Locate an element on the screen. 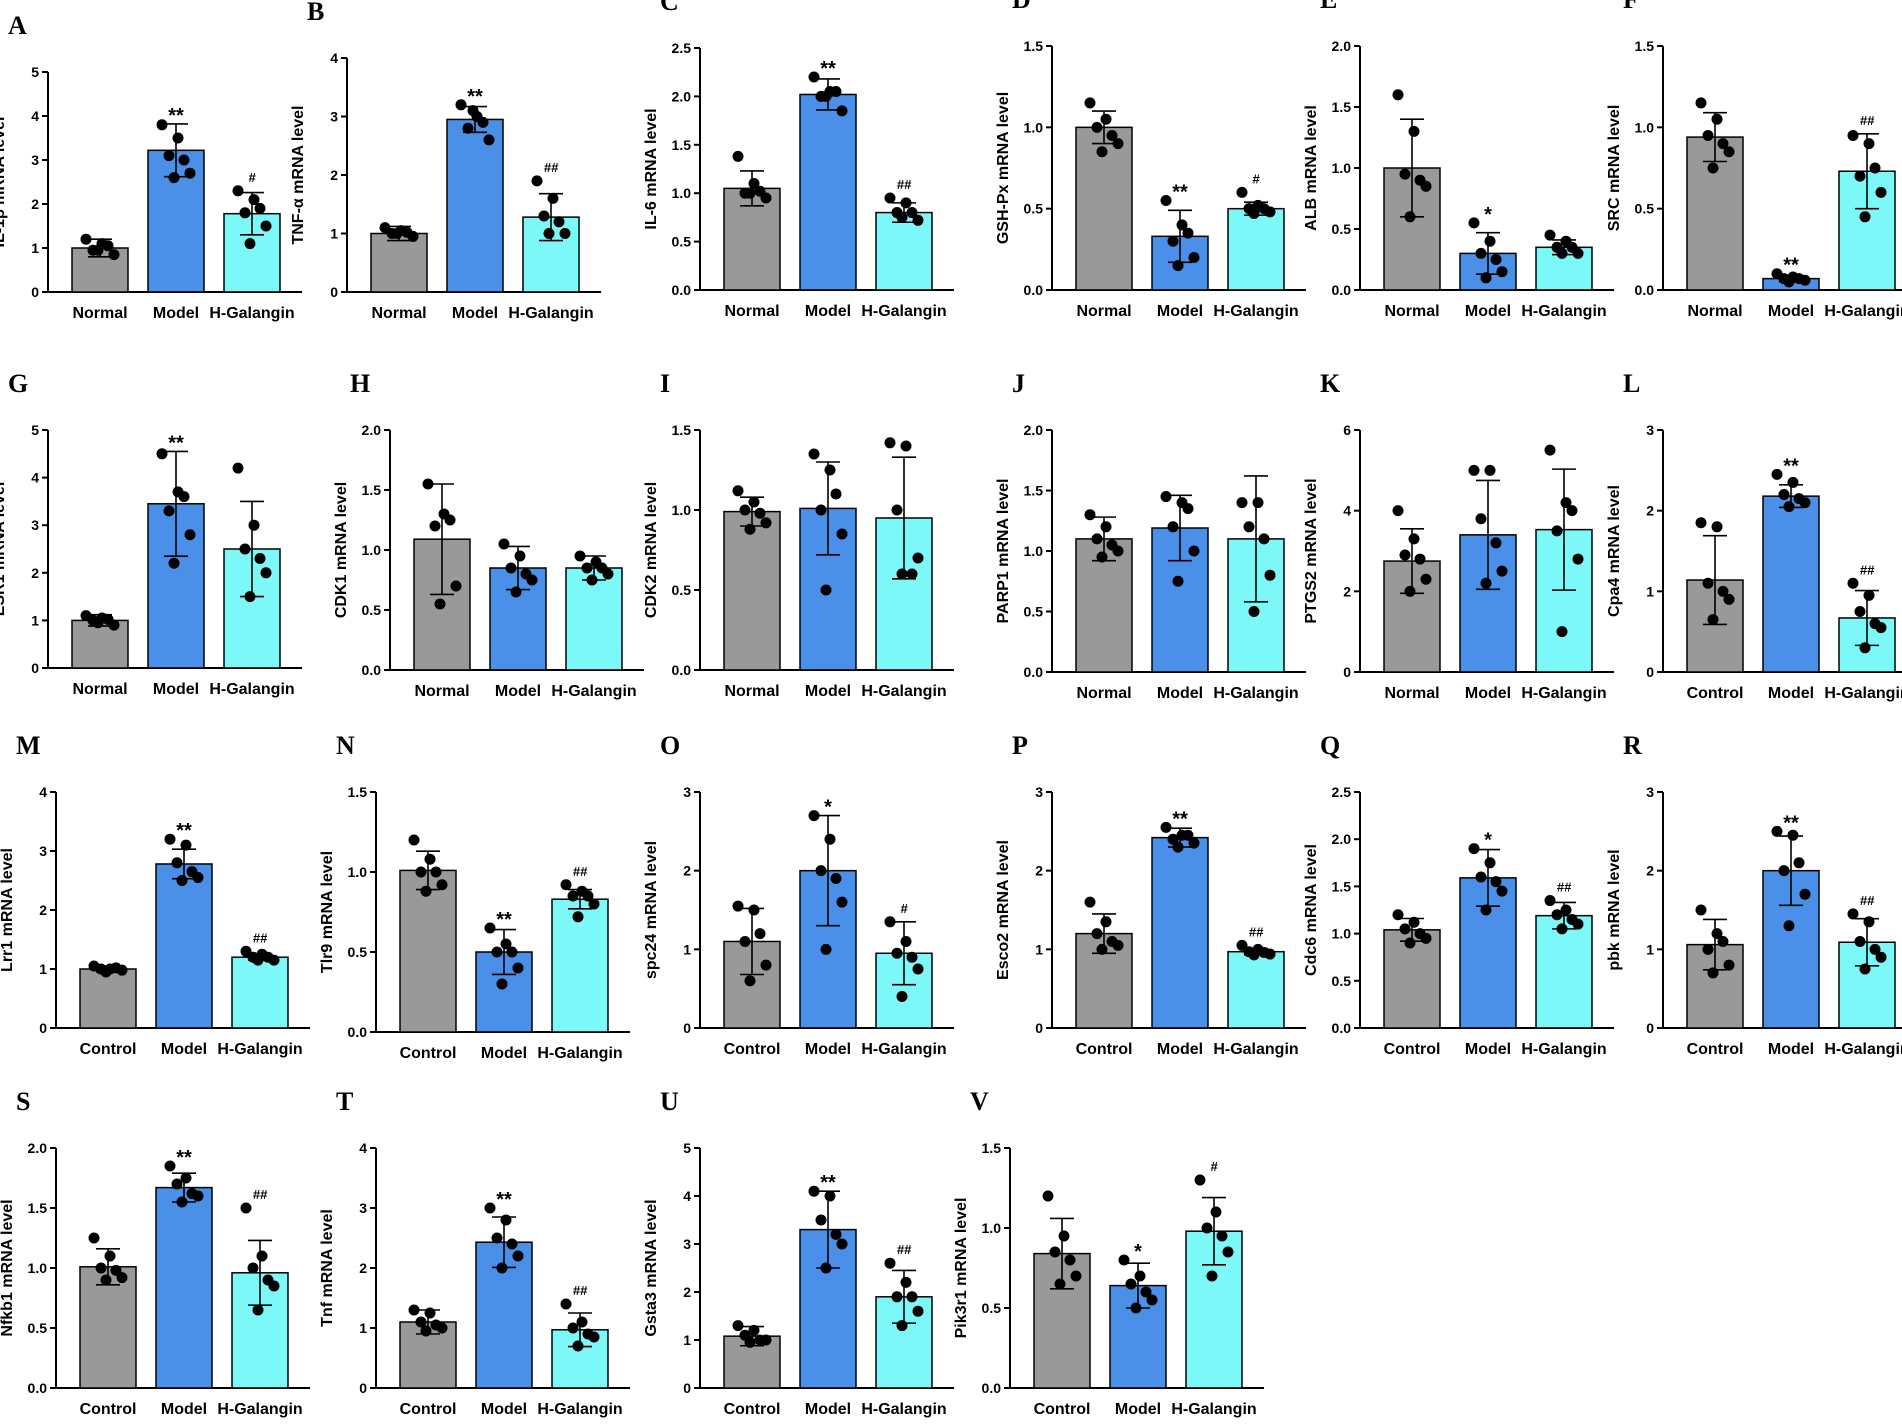  y-tick-label: 0 is located at coordinates (687, 1388).